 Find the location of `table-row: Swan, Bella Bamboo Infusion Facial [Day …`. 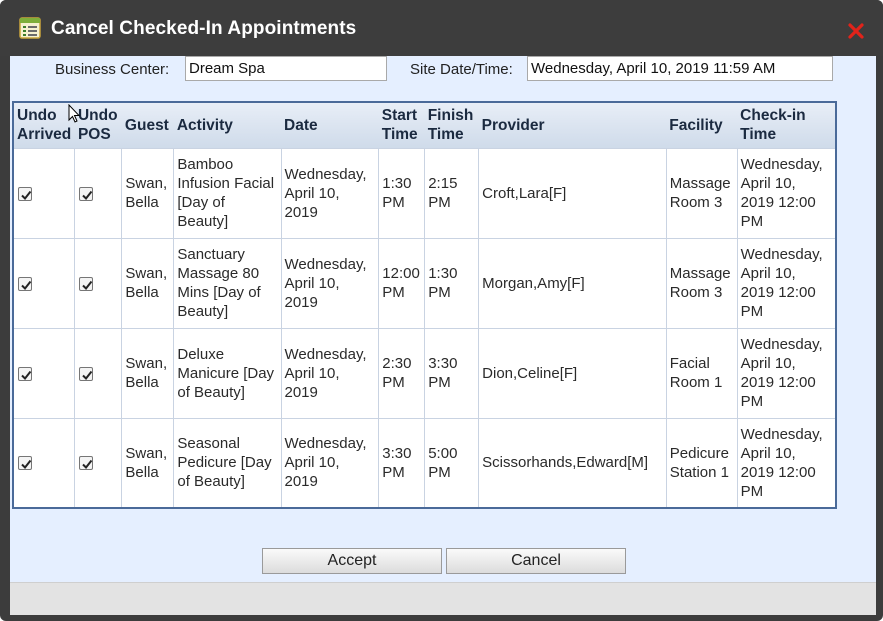

table-row: Swan, Bella Bamboo Infusion Facial [Day … is located at coordinates (424, 193).